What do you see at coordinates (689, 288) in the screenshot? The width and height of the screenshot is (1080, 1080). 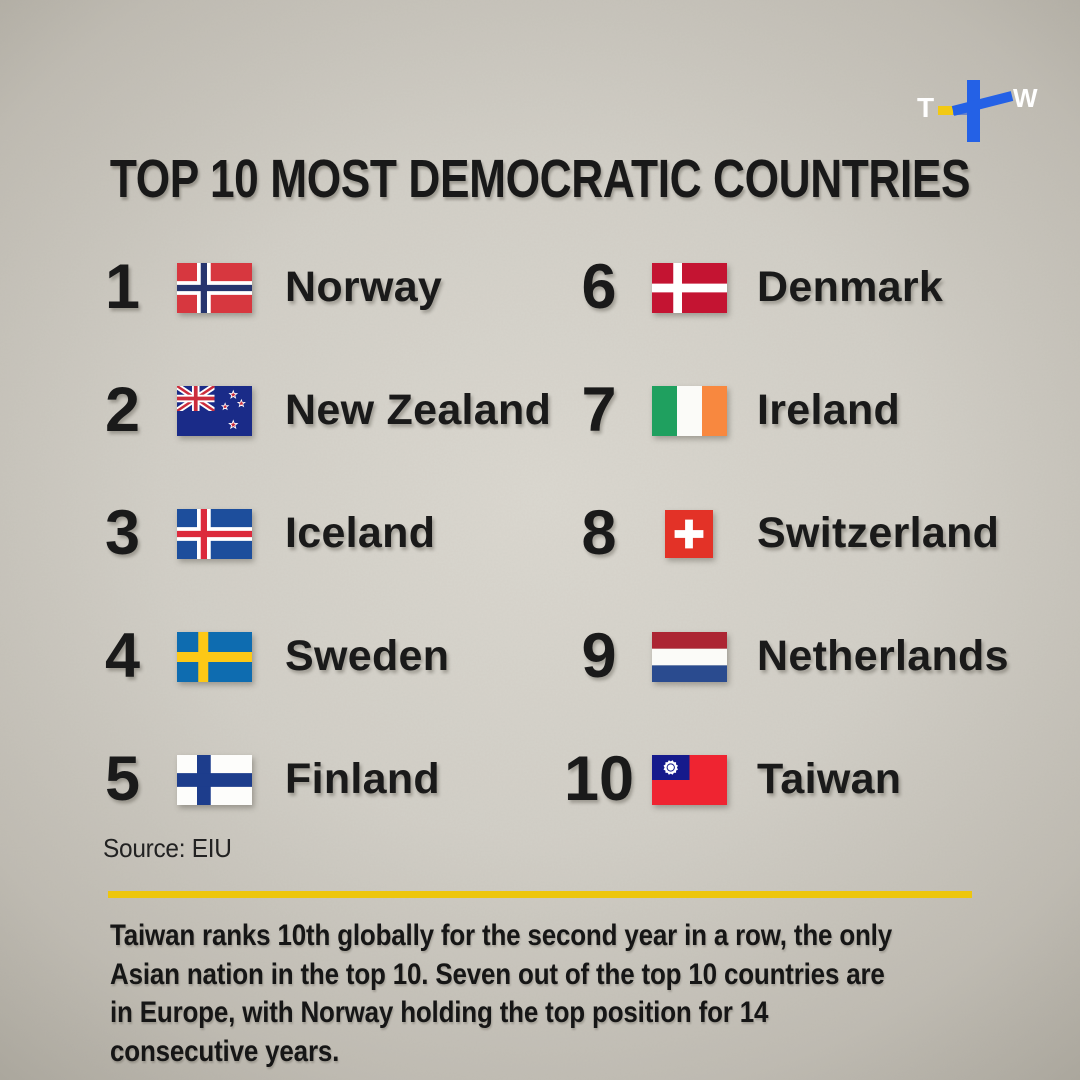 I see `denmark-flag-icon` at bounding box center [689, 288].